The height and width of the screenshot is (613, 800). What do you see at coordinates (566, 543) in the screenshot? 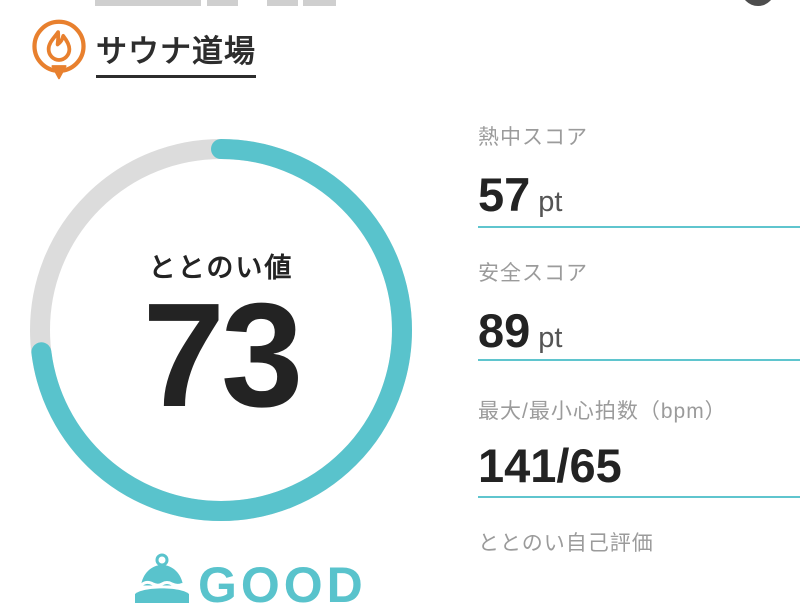
I see `stat-label-self-rating: ととのい自己評価` at bounding box center [566, 543].